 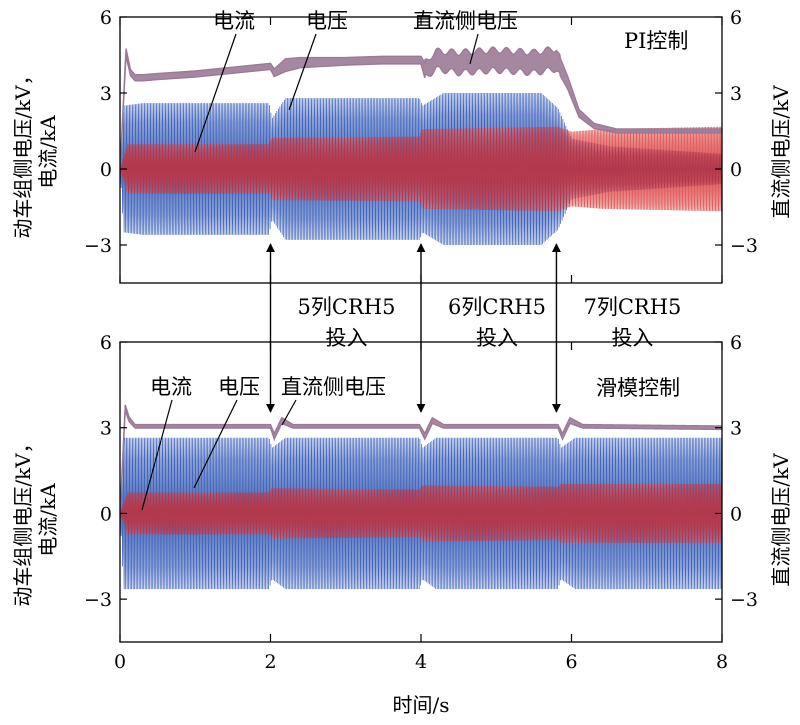 I want to click on bottom-right-axis: 6 3 0 −3, so click(x=736, y=471).